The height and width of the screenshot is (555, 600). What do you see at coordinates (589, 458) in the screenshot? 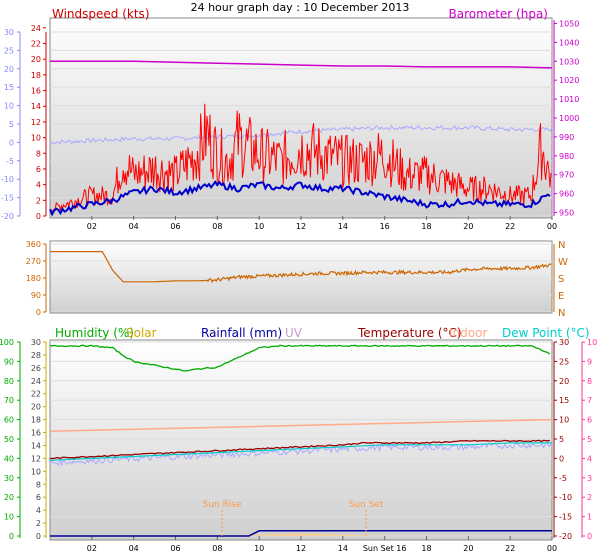
I see `panel3-rightmost-tick-label: 4` at bounding box center [589, 458].